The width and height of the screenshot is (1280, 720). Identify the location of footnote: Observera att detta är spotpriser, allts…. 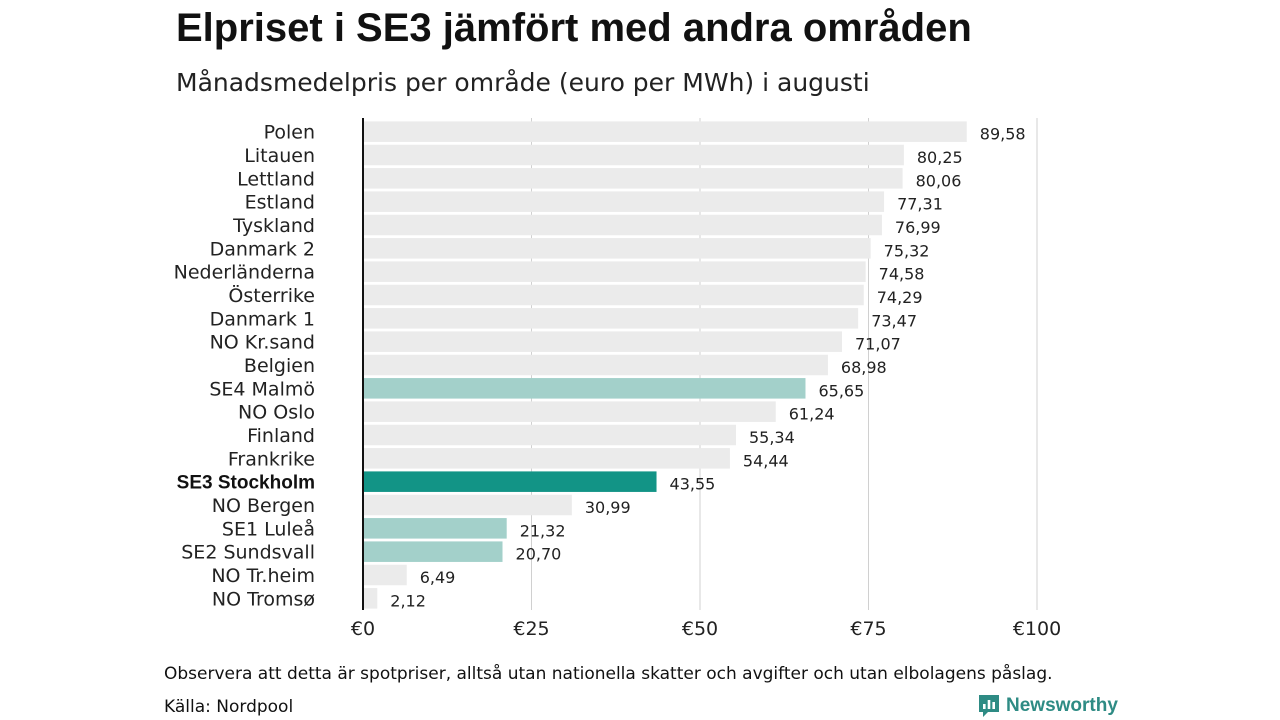
(608, 674).